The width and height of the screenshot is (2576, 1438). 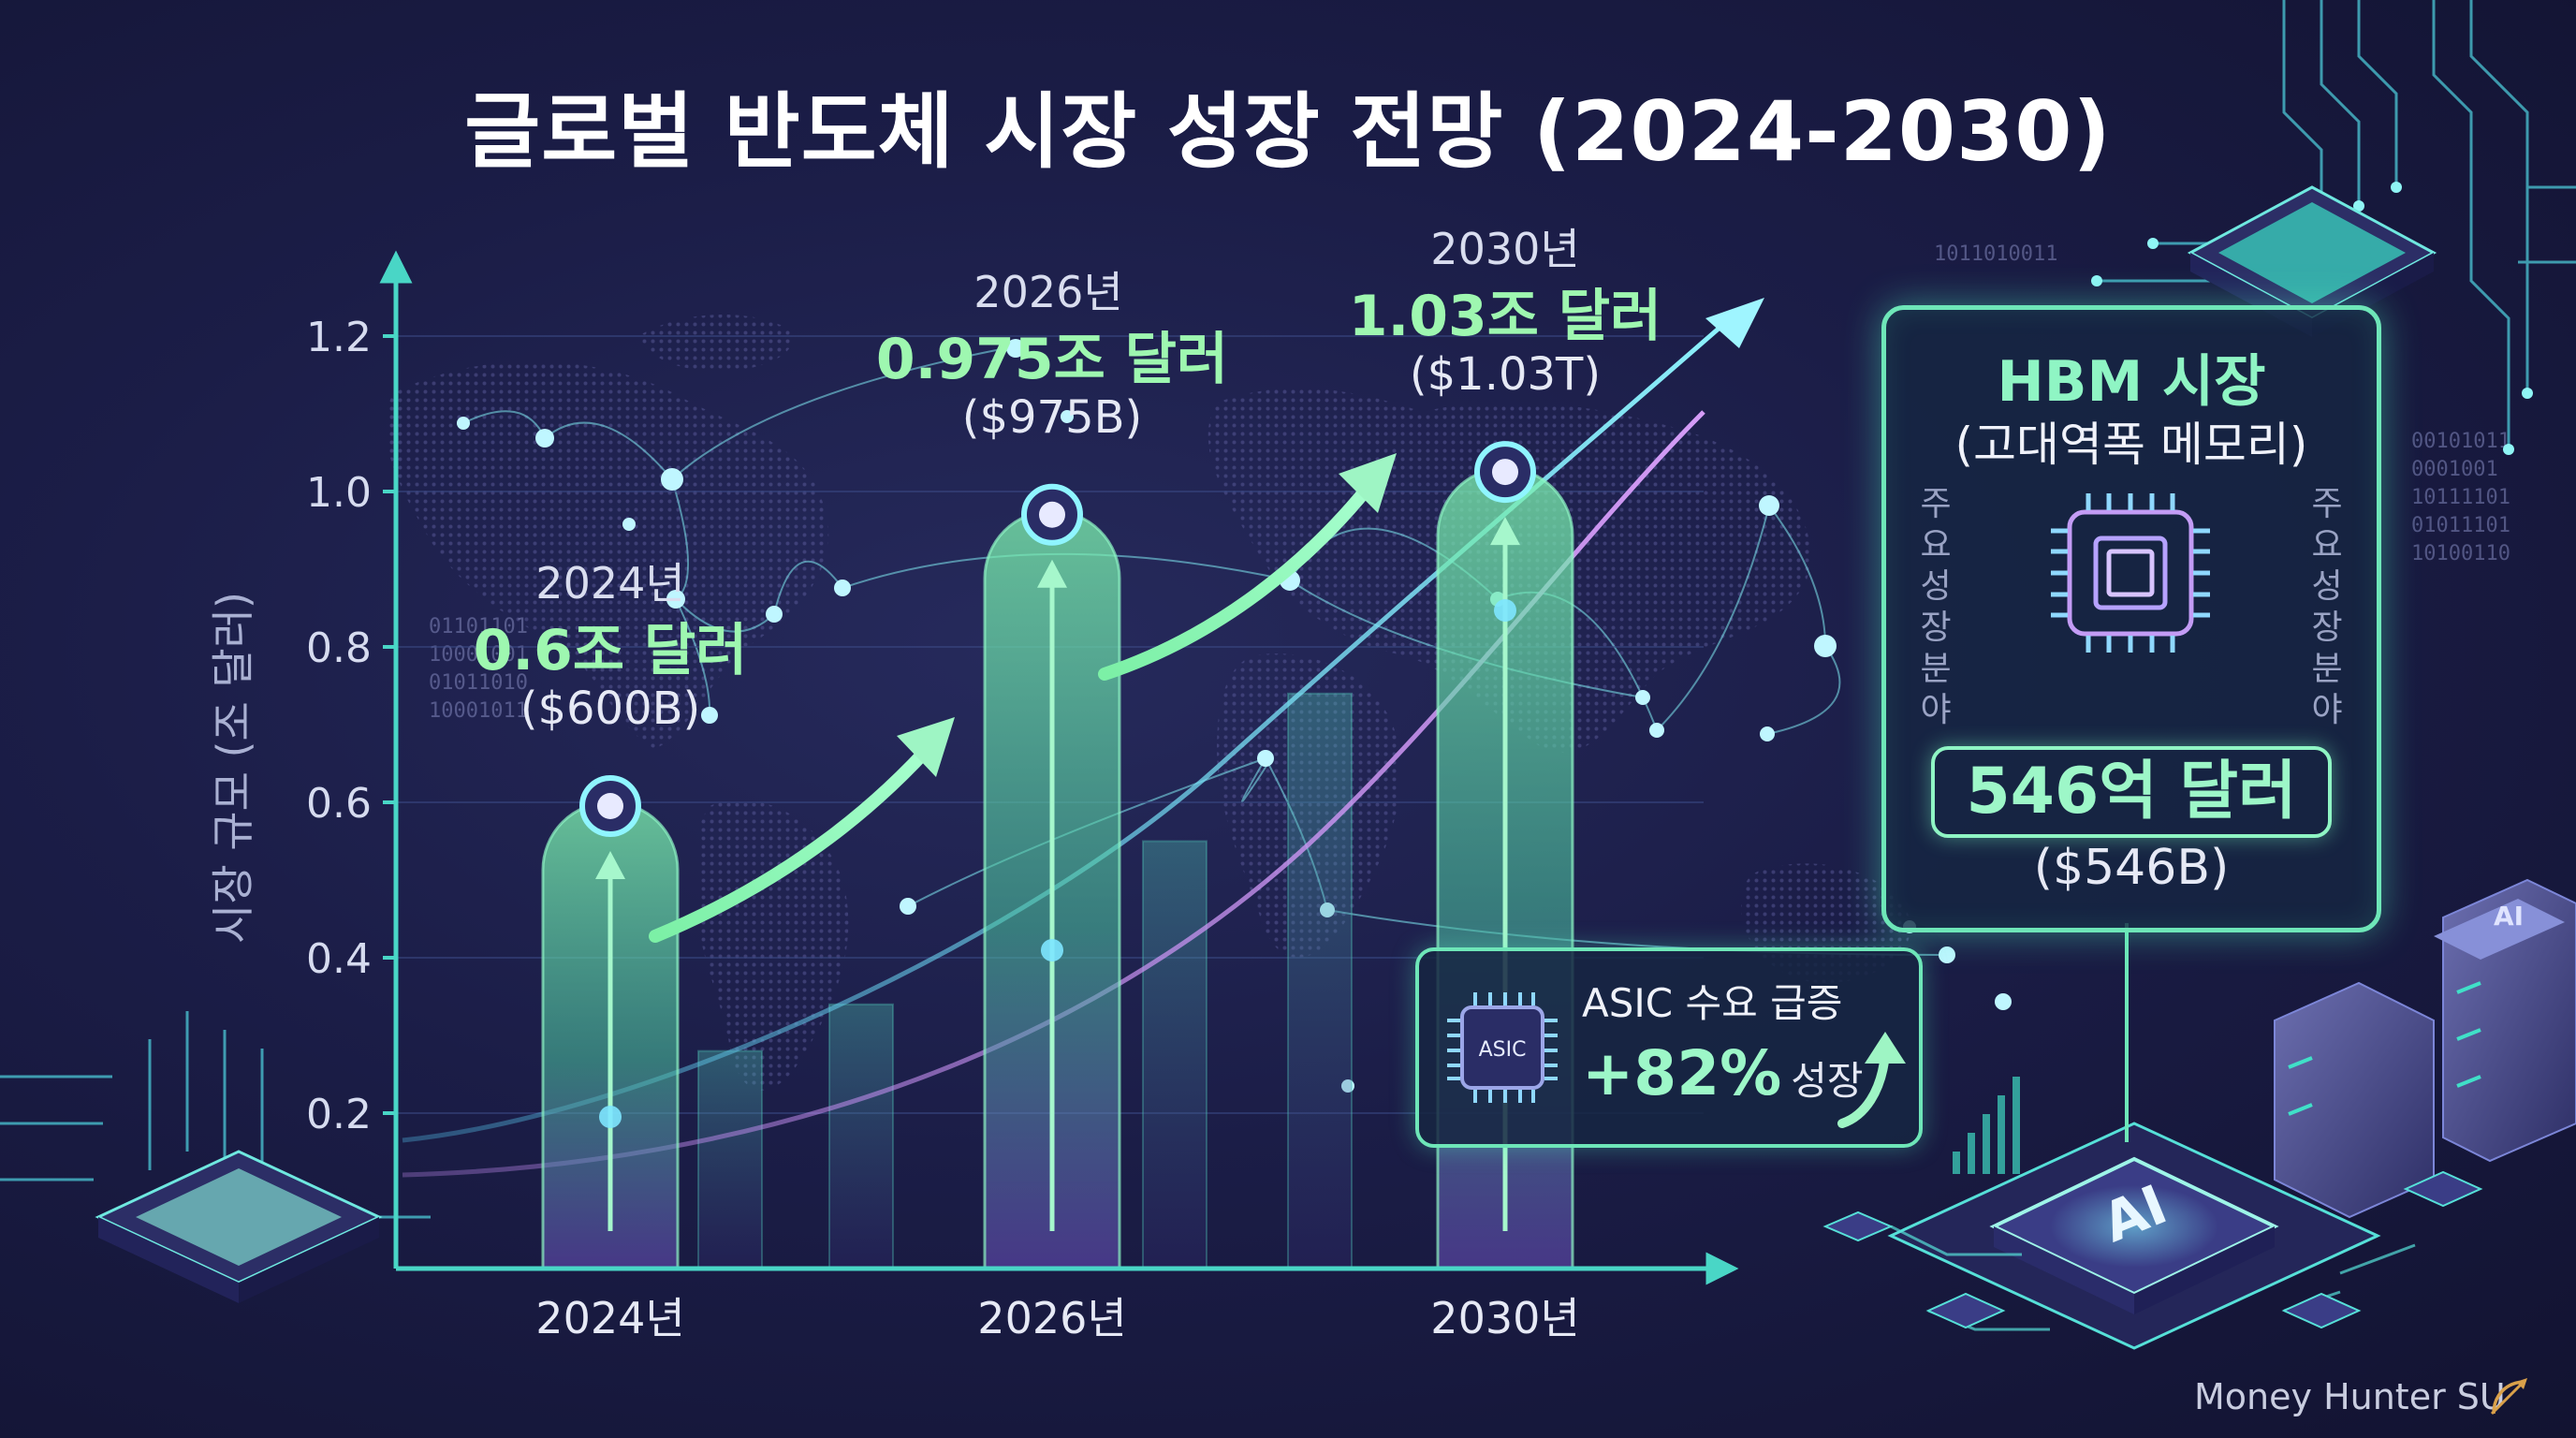 What do you see at coordinates (1734, 323) in the screenshot?
I see `trend-arrow-head` at bounding box center [1734, 323].